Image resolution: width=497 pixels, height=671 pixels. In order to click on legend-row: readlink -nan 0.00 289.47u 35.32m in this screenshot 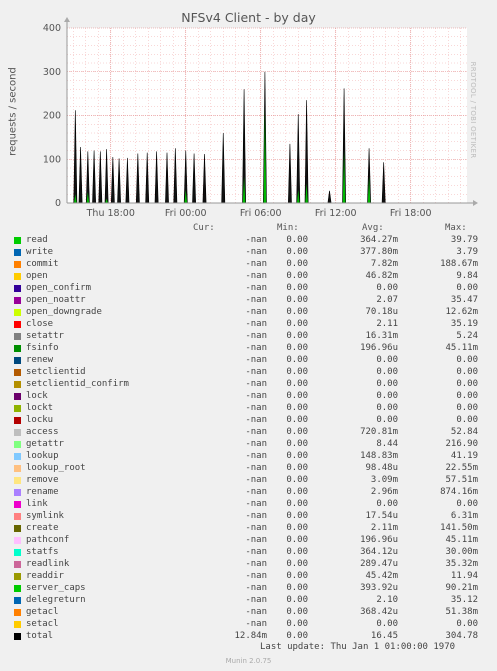, I will do `click(248, 565)`.